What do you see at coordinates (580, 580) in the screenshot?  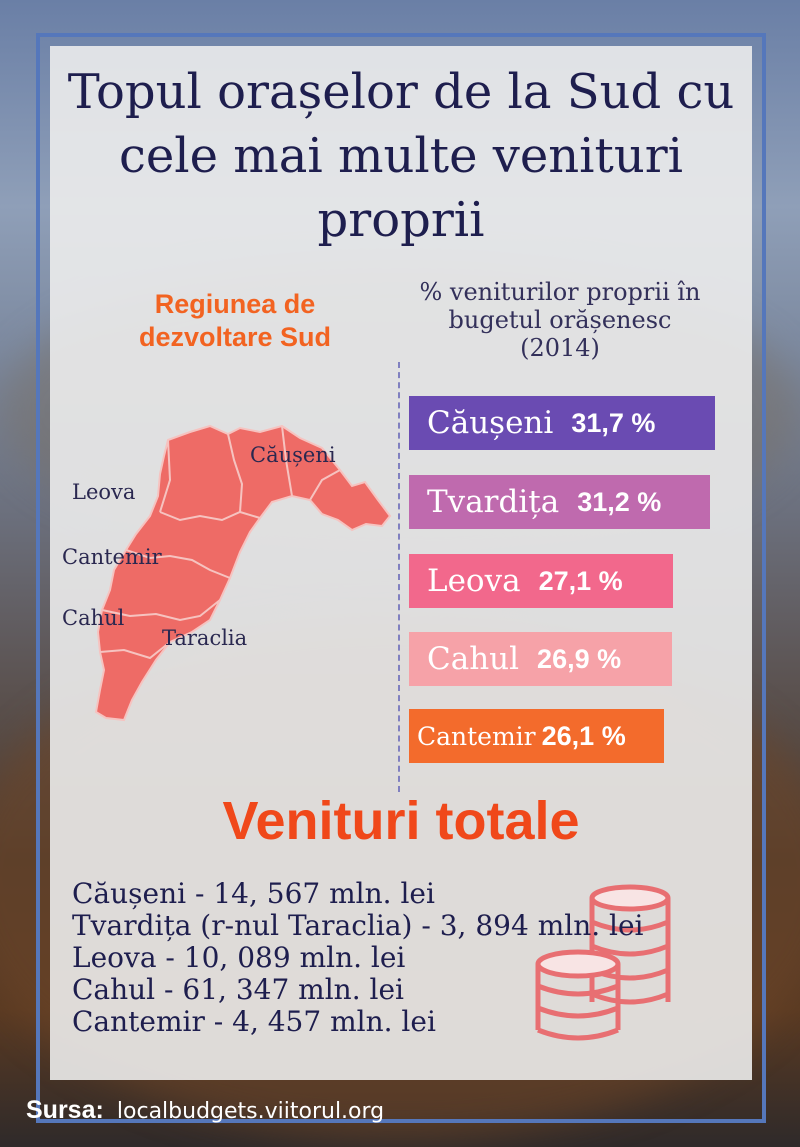 I see `bar-value-leova: 27,1 %` at bounding box center [580, 580].